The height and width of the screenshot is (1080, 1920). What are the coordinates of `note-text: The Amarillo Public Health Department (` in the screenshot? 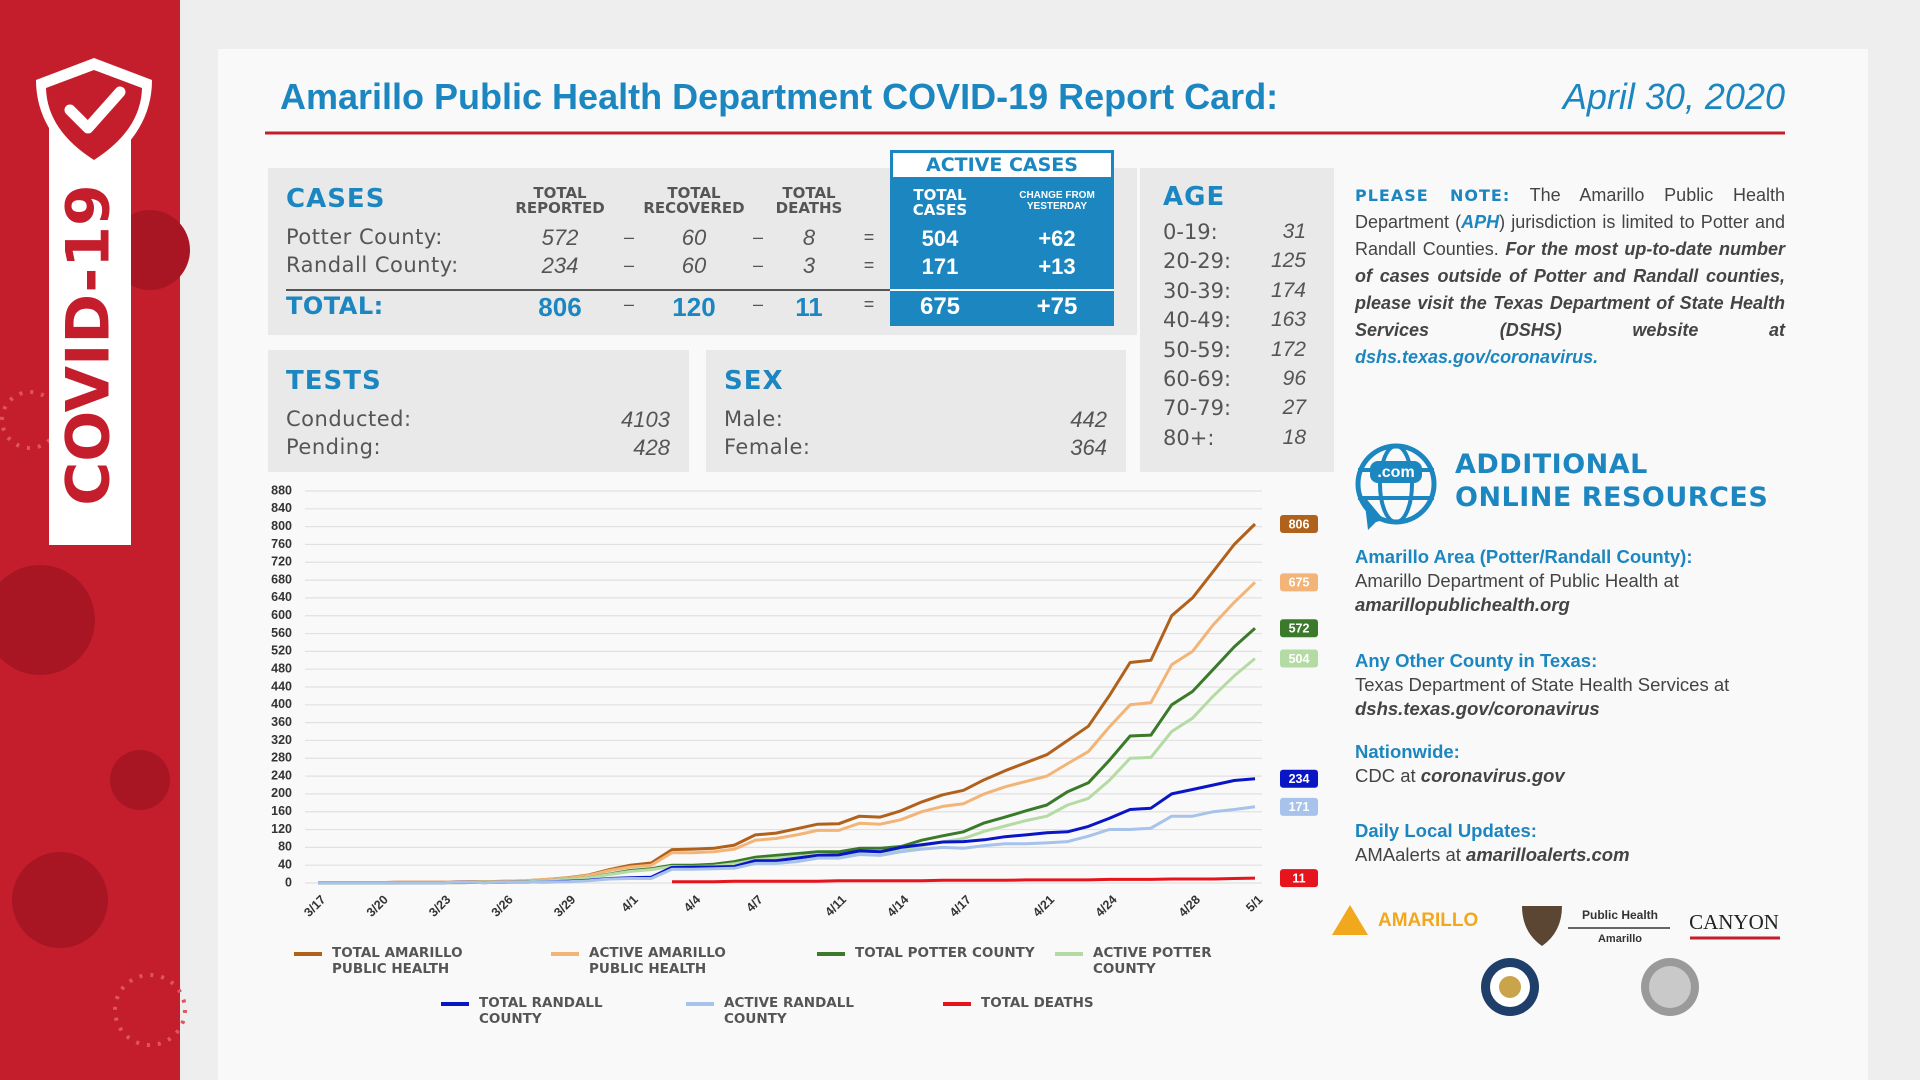 It's located at (1570, 208).